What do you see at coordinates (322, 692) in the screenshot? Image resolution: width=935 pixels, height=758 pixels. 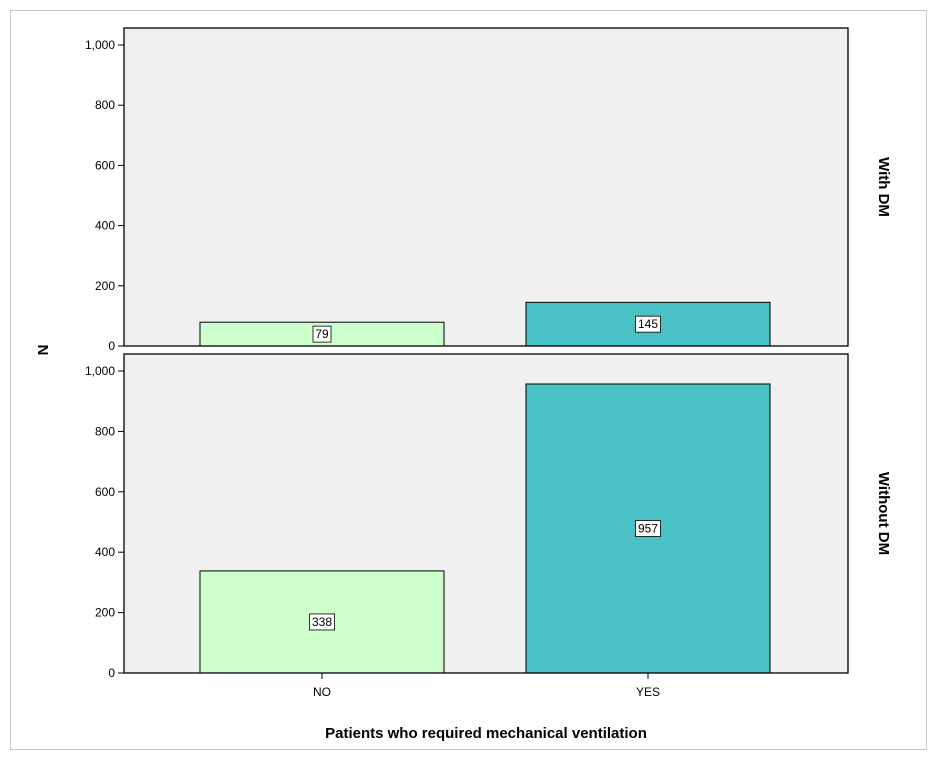 I see `x-tick-label: NO` at bounding box center [322, 692].